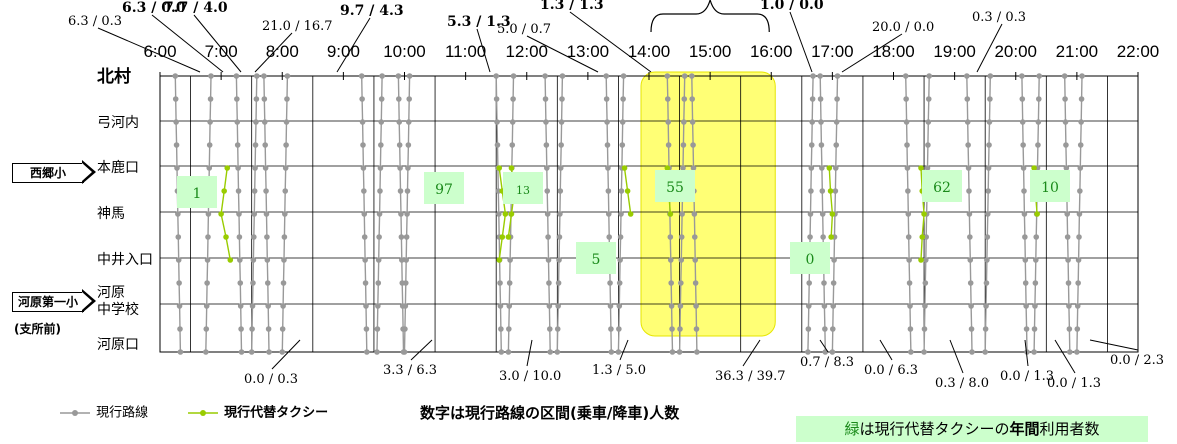  What do you see at coordinates (410, 370) in the screenshot?
I see `bottom-annotation: 3.3 / 6.3` at bounding box center [410, 370].